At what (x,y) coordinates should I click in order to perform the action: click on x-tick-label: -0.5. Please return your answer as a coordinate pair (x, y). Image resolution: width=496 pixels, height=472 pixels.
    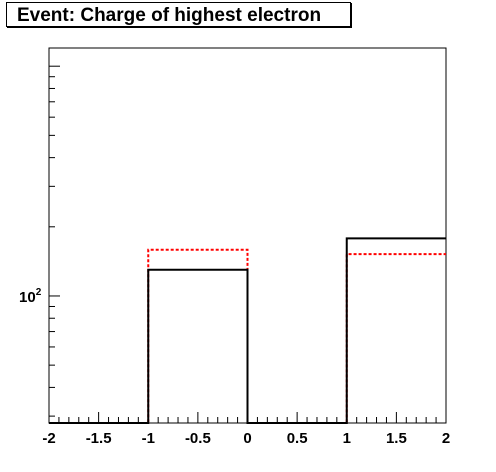
    Looking at the image, I should click on (198, 438).